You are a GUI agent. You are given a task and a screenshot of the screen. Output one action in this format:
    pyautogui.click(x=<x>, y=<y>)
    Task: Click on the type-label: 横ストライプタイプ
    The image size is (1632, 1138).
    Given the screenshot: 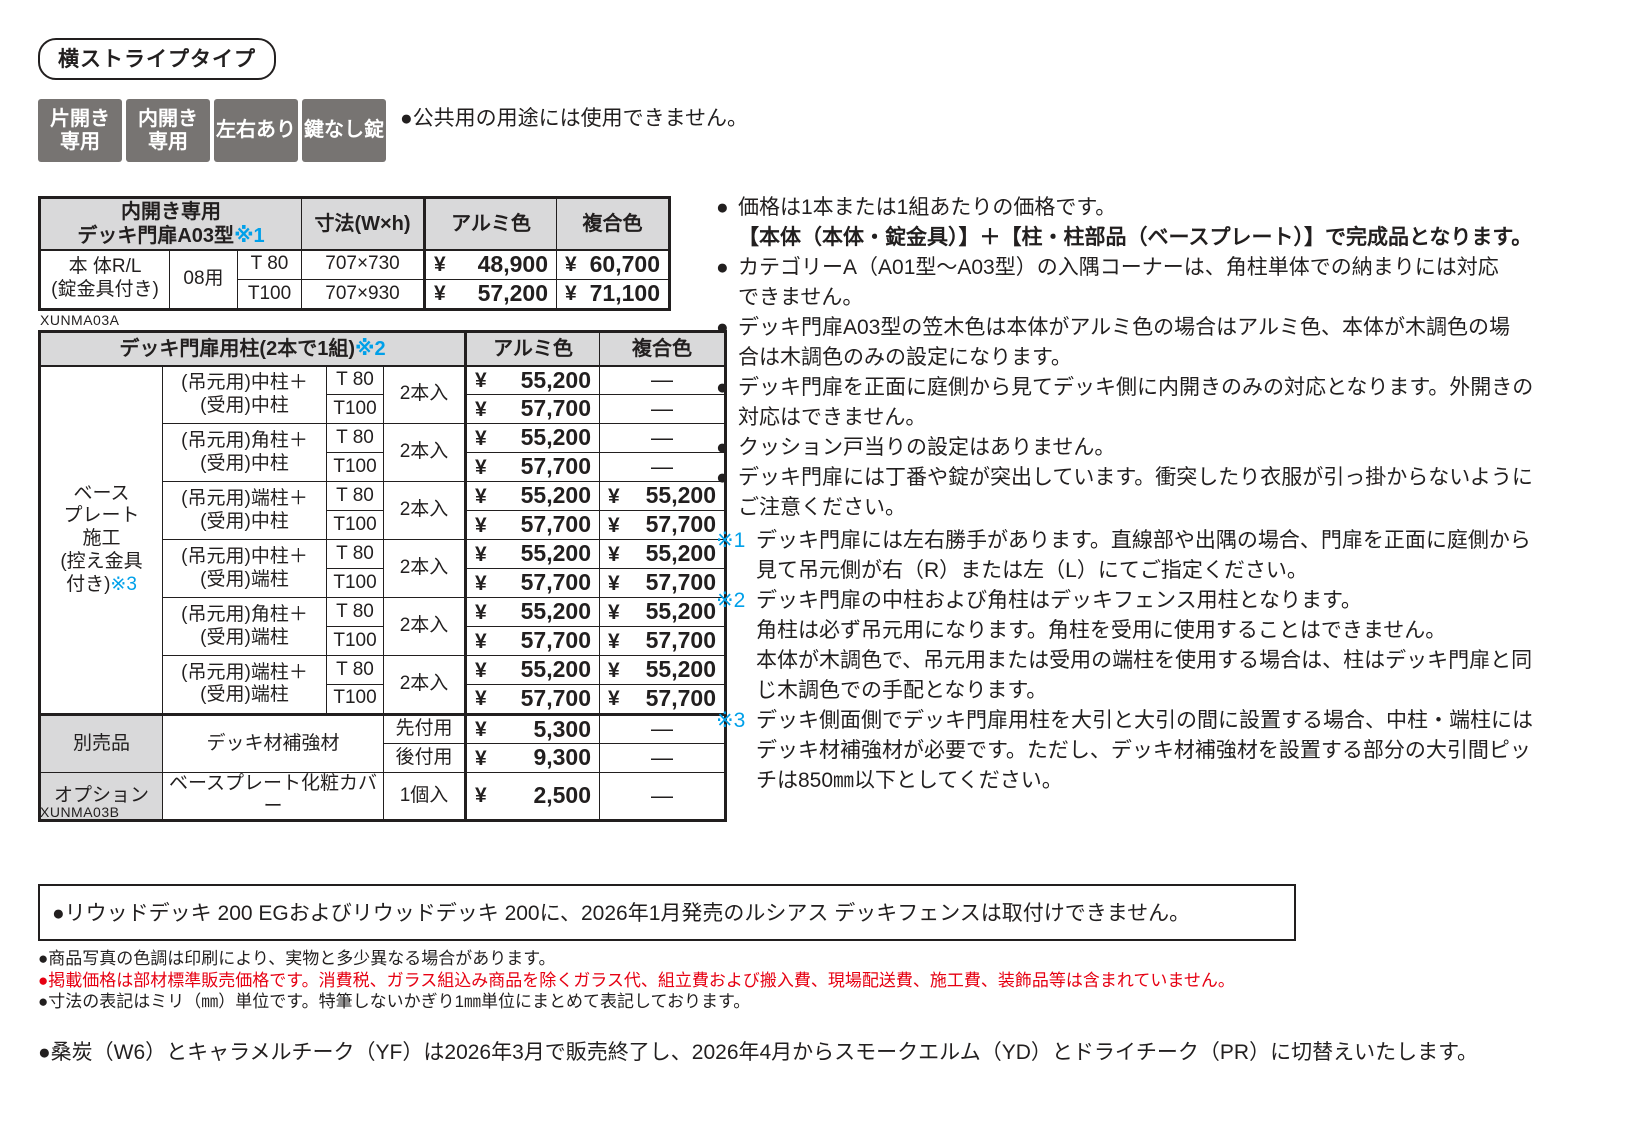 What is the action you would take?
    pyautogui.click(x=157, y=59)
    